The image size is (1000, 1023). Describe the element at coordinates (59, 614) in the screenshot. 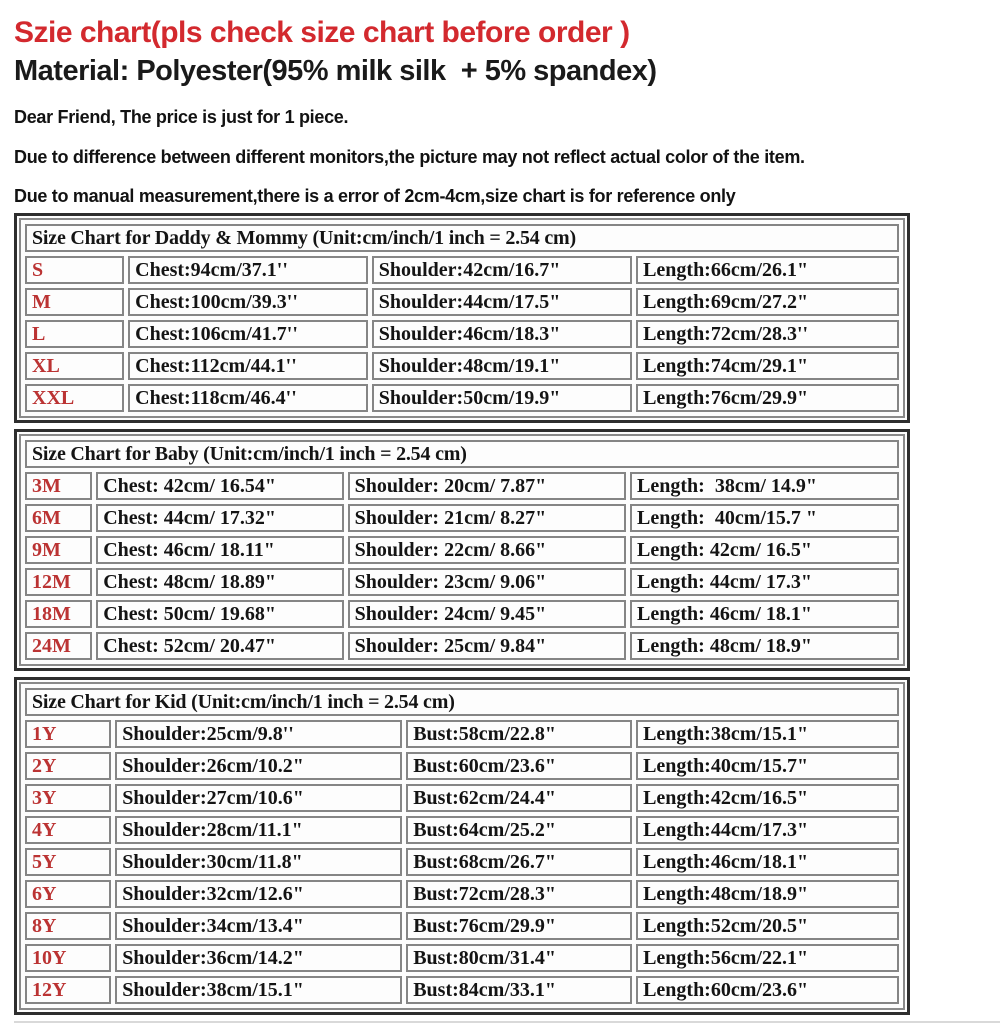

I see `size-label-cell: 18M` at that location.